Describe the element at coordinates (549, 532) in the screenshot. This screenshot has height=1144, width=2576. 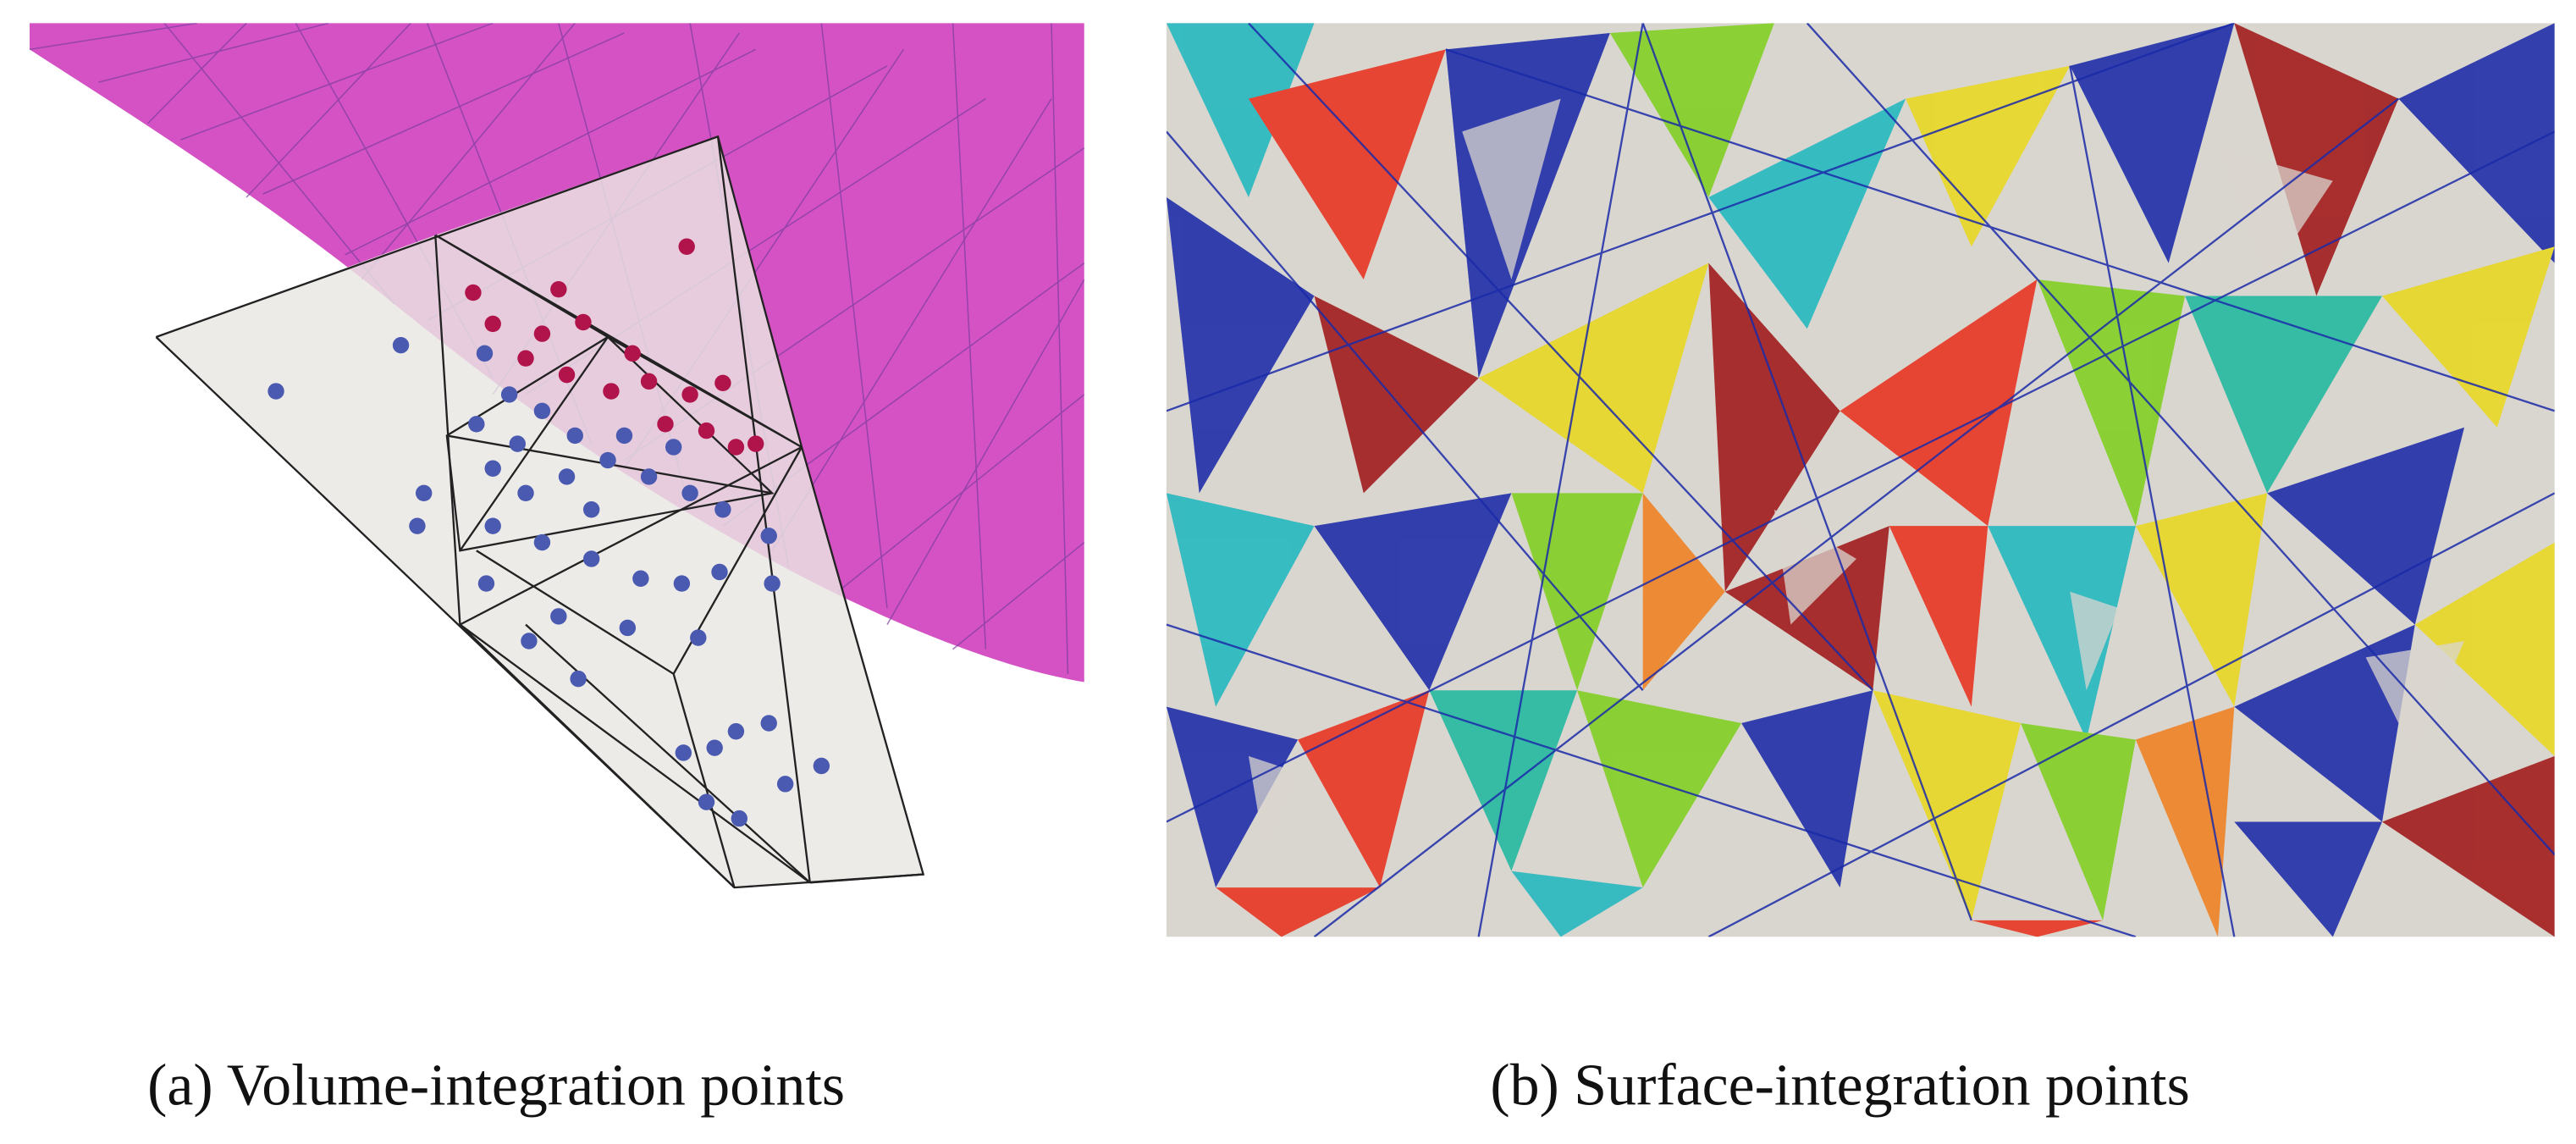
I see `integration-points` at that location.